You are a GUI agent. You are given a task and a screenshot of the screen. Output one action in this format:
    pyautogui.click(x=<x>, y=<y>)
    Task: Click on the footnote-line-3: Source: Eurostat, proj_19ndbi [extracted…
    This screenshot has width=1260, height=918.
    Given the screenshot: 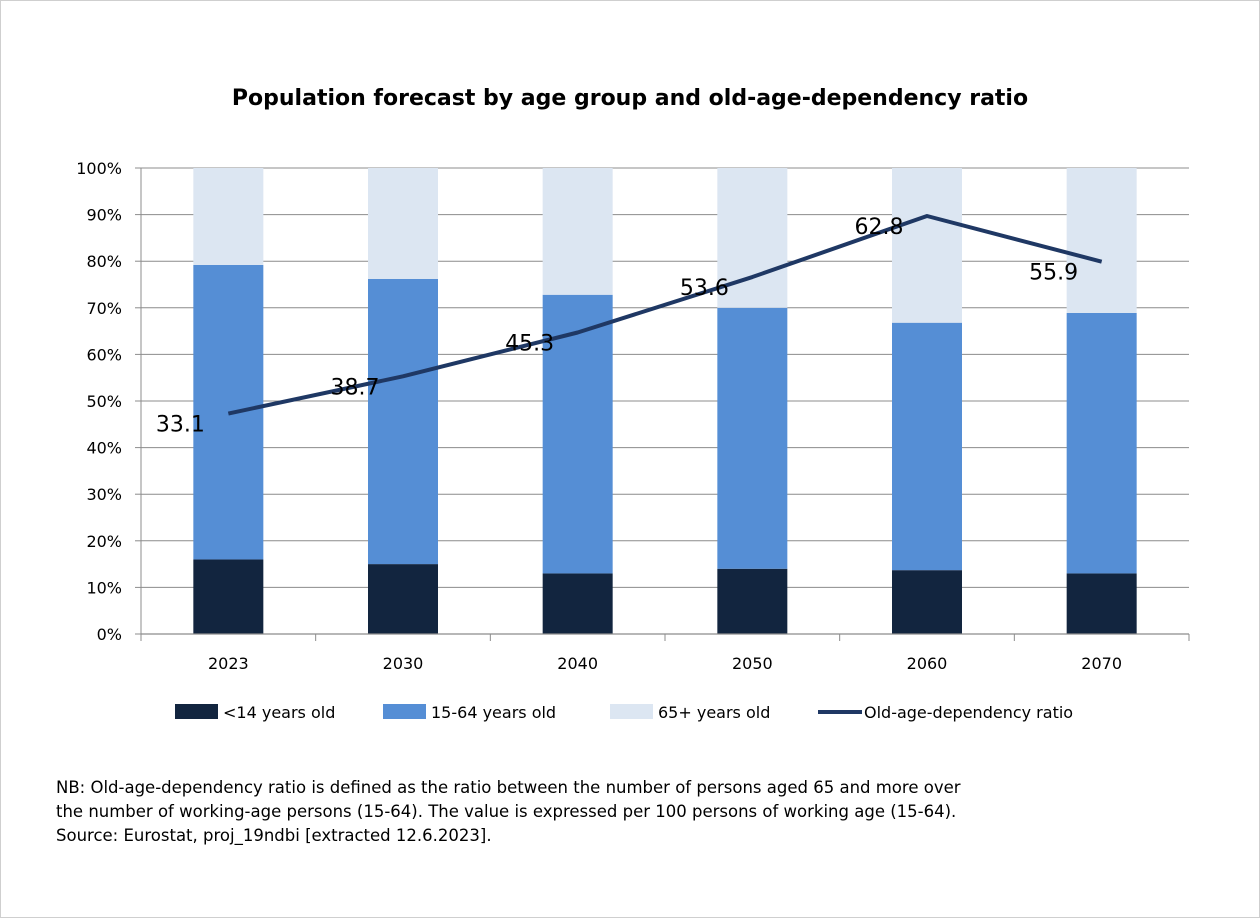 What is the action you would take?
    pyautogui.click(x=274, y=835)
    